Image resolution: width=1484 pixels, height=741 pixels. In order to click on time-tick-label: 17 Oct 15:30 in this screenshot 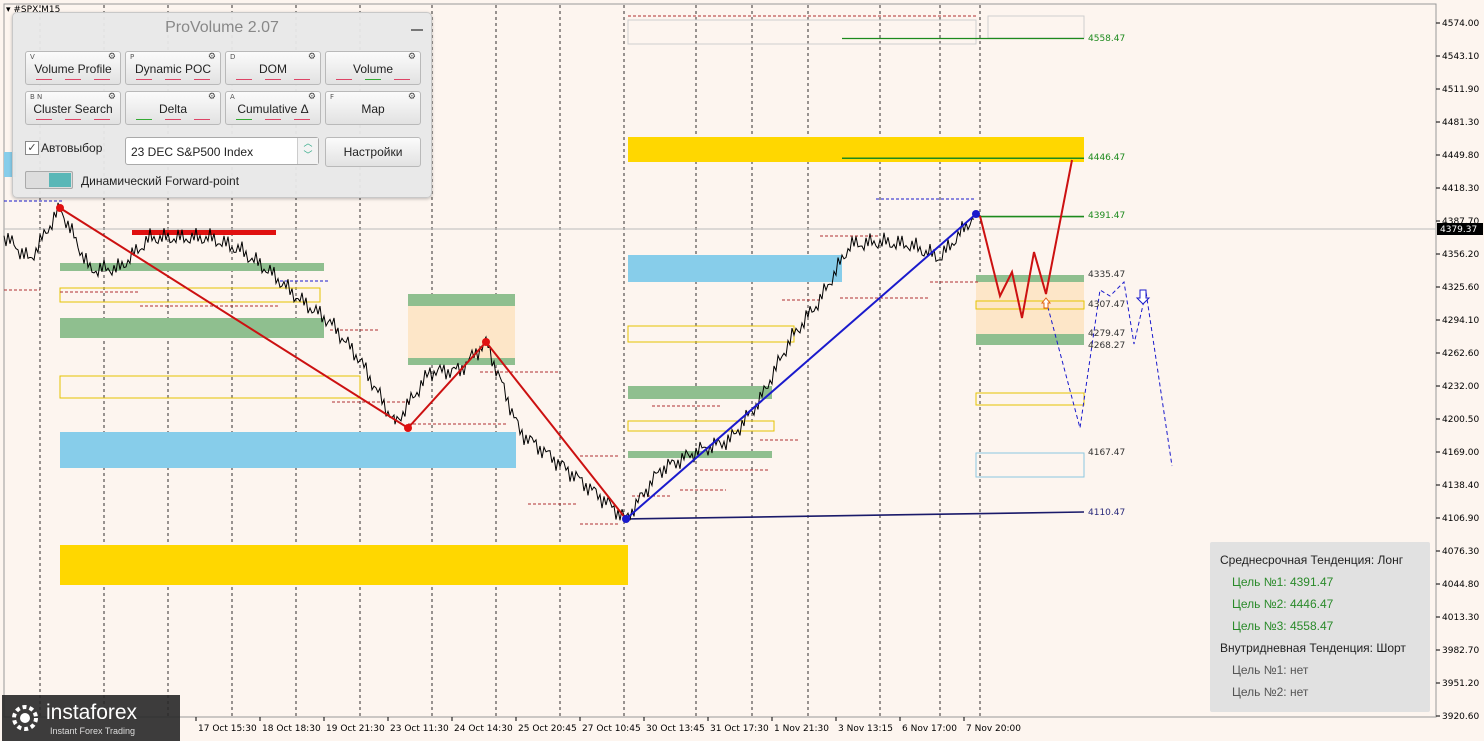, I will do `click(227, 729)`.